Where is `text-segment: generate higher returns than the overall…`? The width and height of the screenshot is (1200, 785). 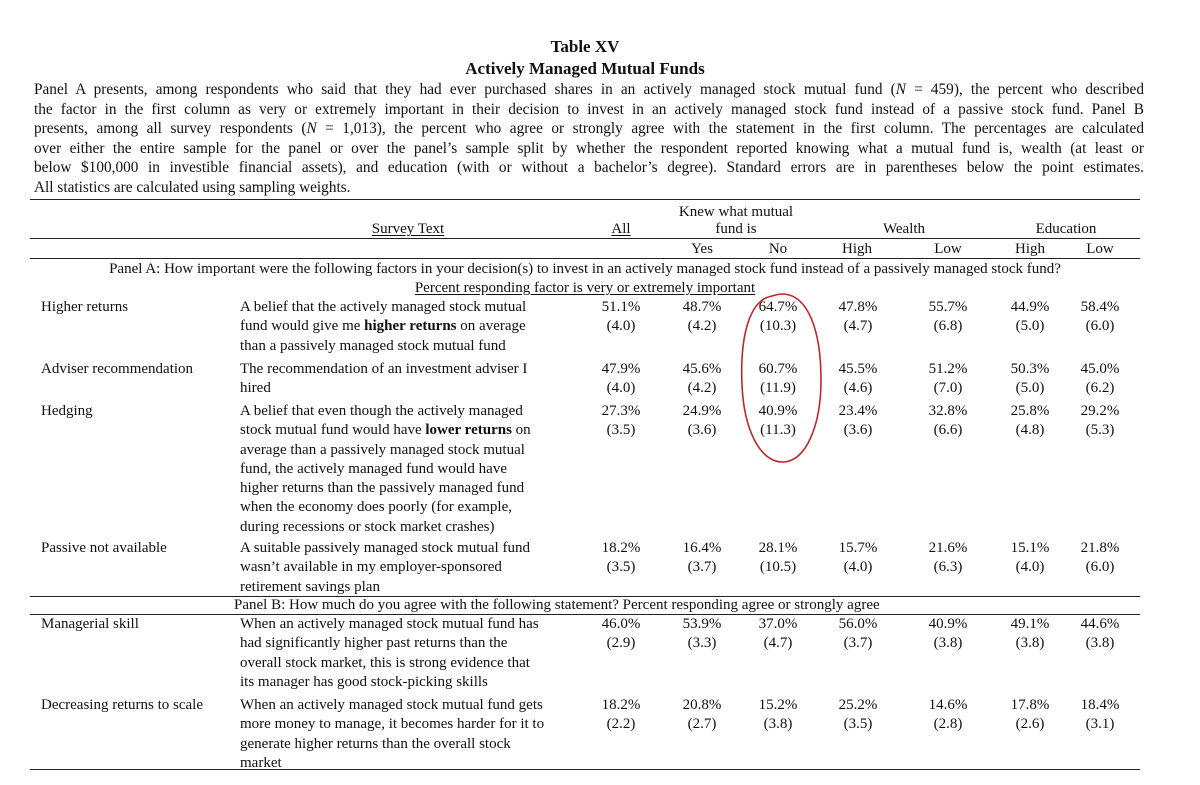
text-segment: generate higher returns than the overall… is located at coordinates (375, 743).